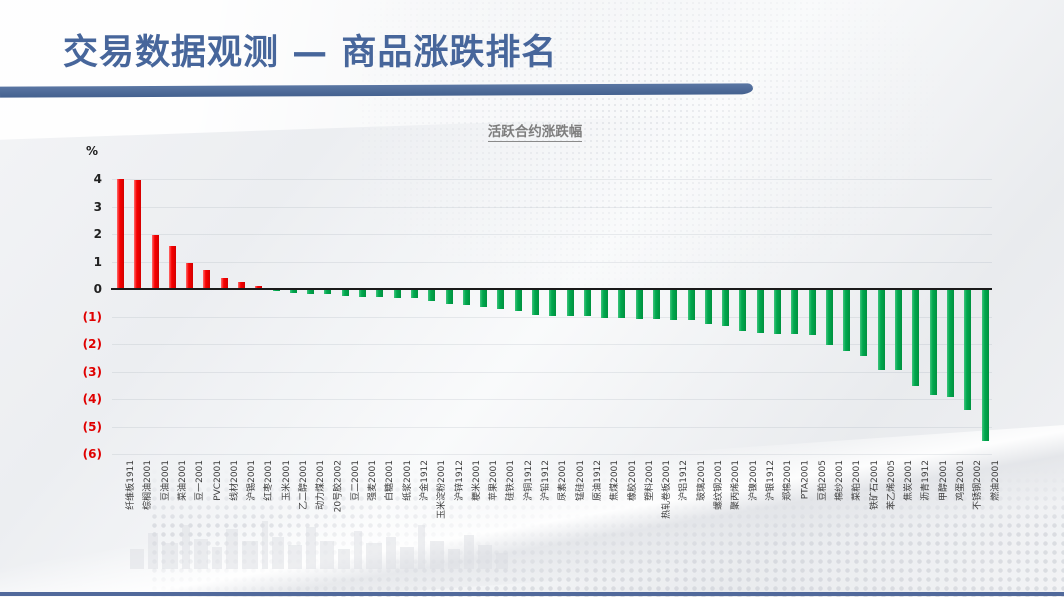 The width and height of the screenshot is (1064, 597). What do you see at coordinates (92, 344) in the screenshot?
I see `y-axis-tick-label: (2)` at bounding box center [92, 344].